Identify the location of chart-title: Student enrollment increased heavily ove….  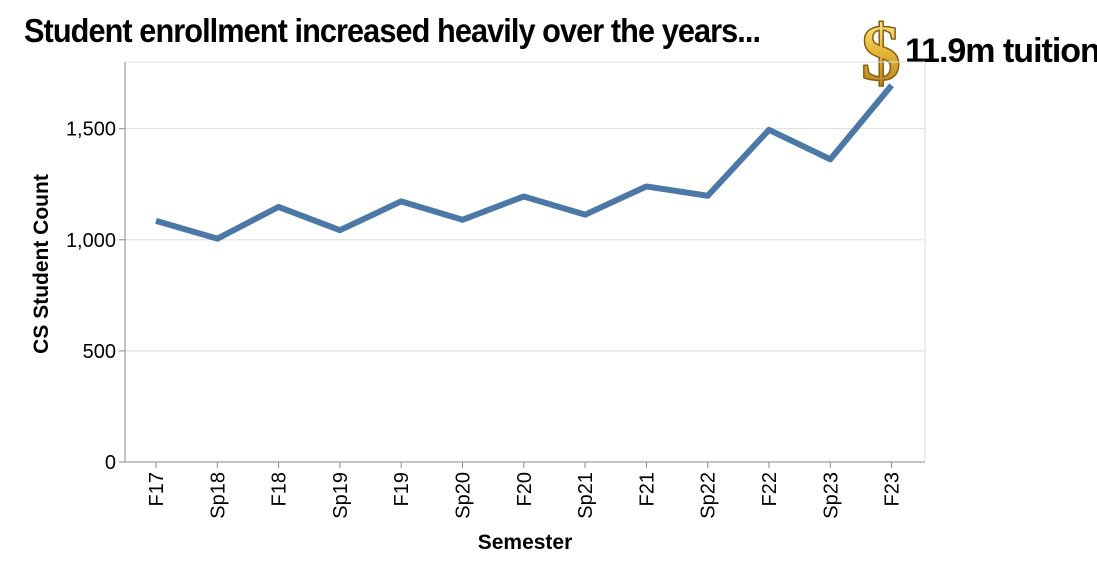
(392, 30).